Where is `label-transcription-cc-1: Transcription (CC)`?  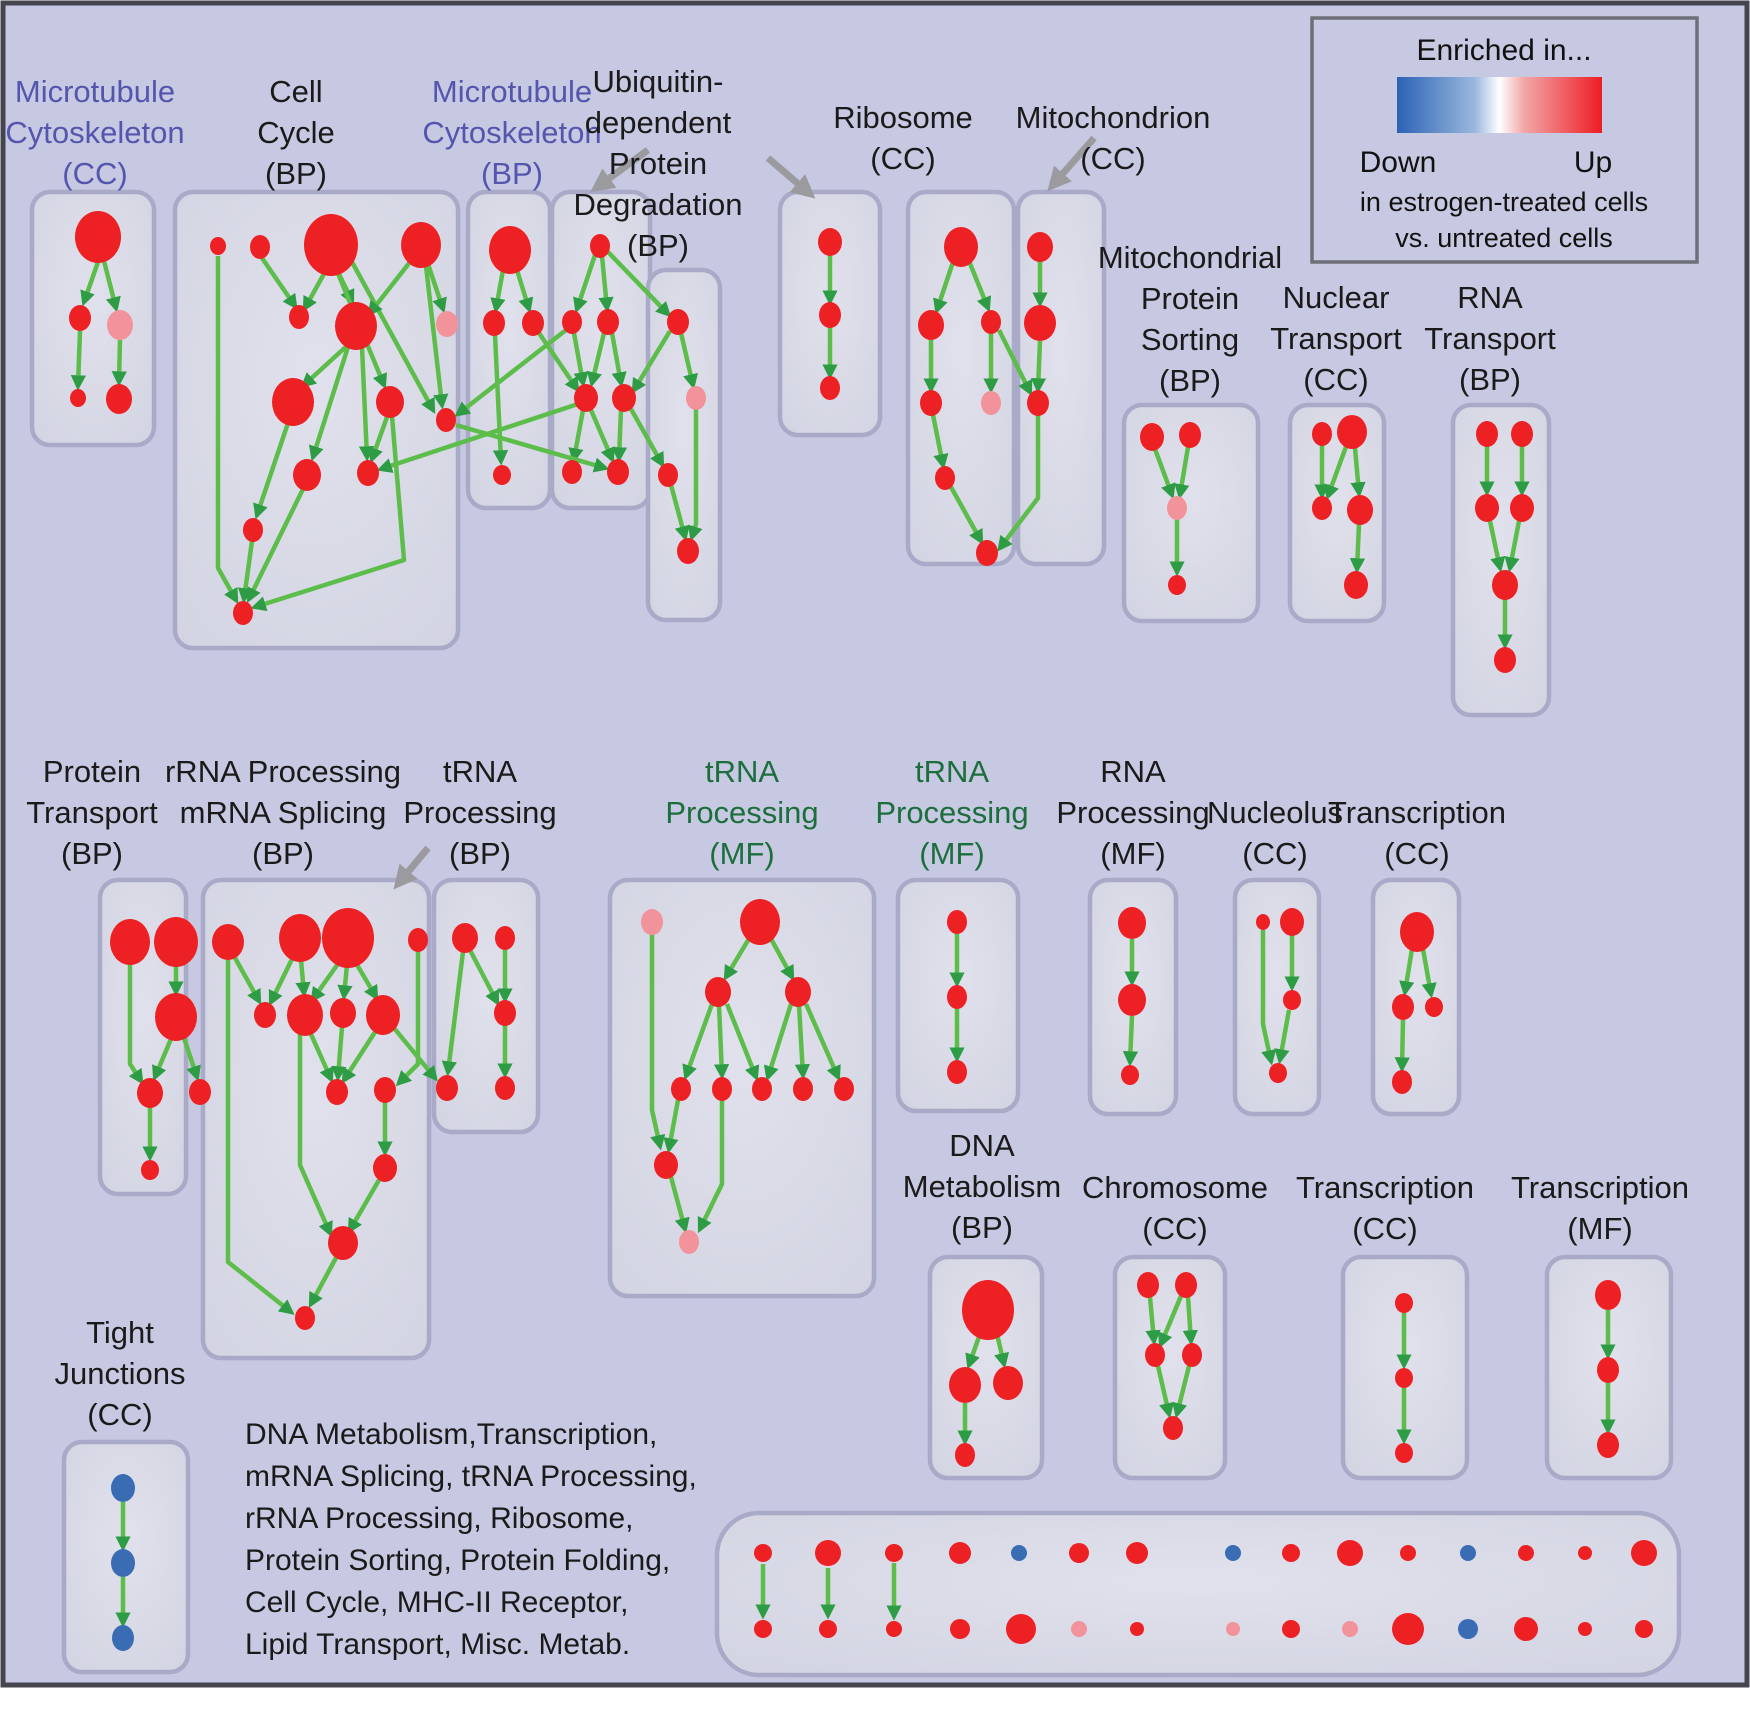 label-transcription-cc-1: Transcription (CC) is located at coordinates (1417, 833).